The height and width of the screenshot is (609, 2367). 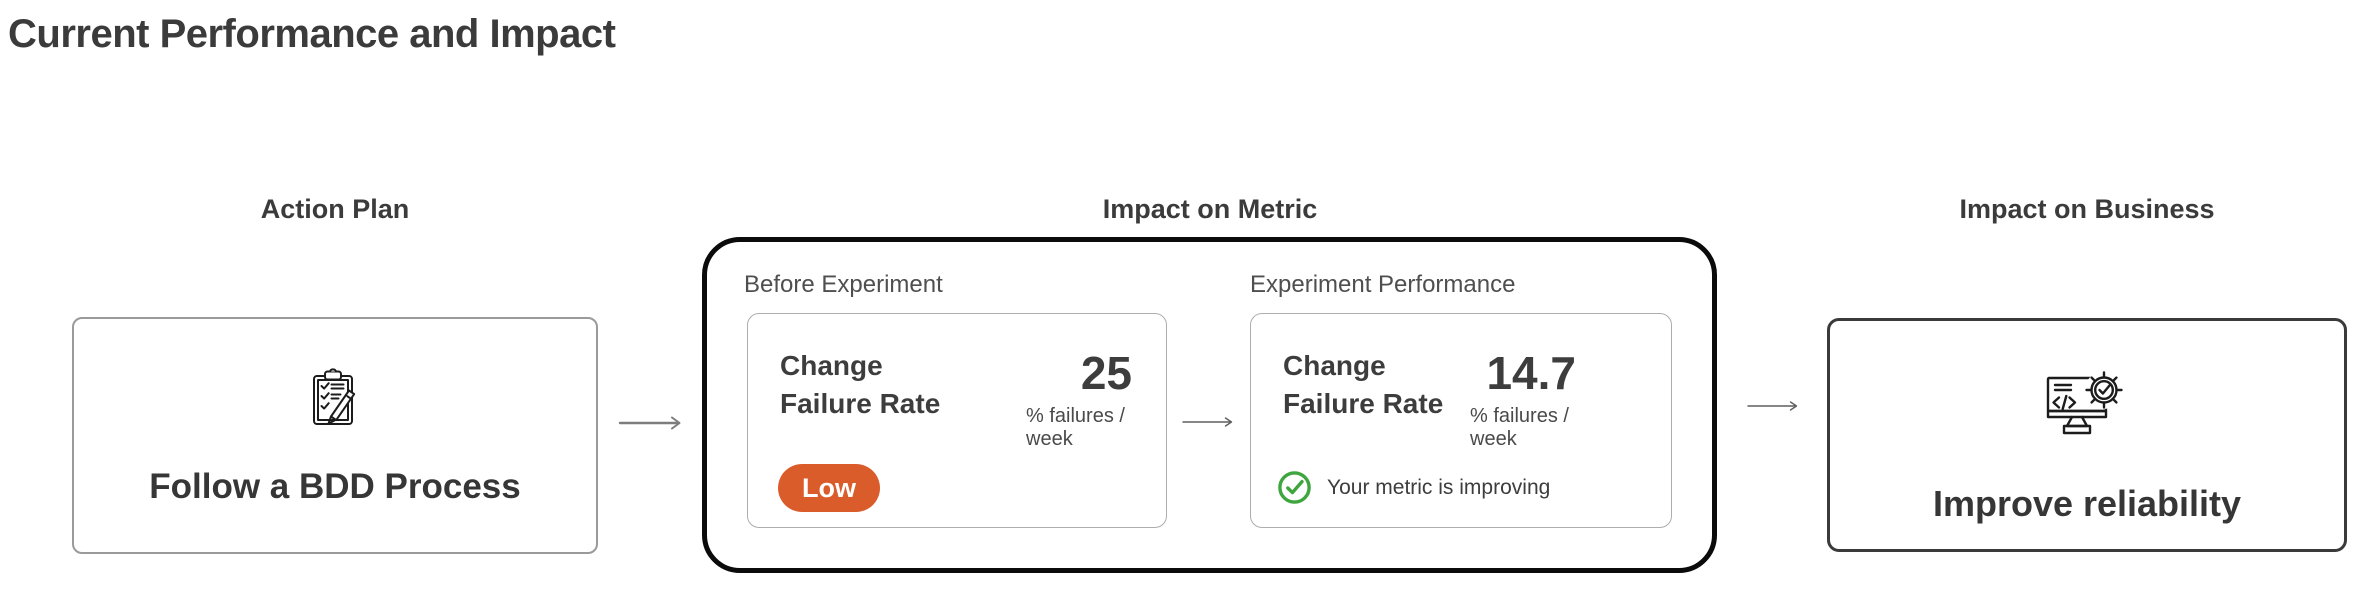 I want to click on column-header-action-plan: Action Plan, so click(x=335, y=209).